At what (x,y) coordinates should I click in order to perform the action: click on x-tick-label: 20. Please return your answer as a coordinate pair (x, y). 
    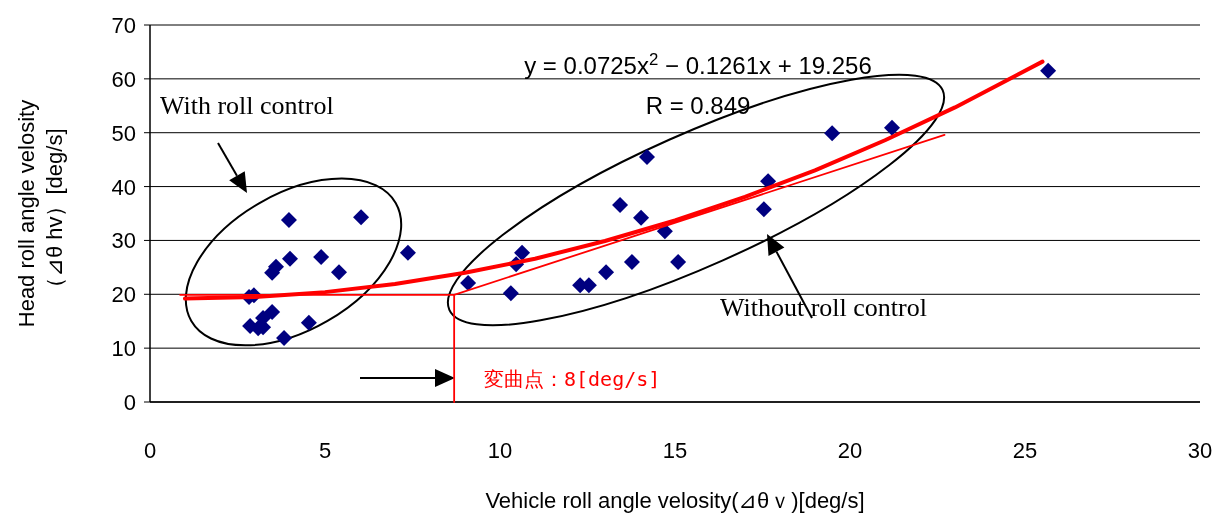
    Looking at the image, I should click on (850, 450).